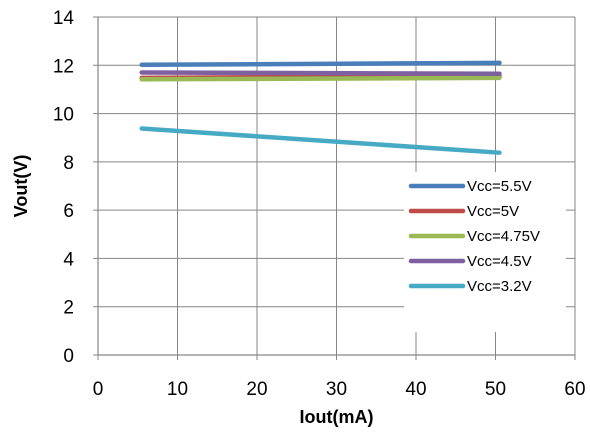  What do you see at coordinates (336, 389) in the screenshot?
I see `x-tick-label: 30` at bounding box center [336, 389].